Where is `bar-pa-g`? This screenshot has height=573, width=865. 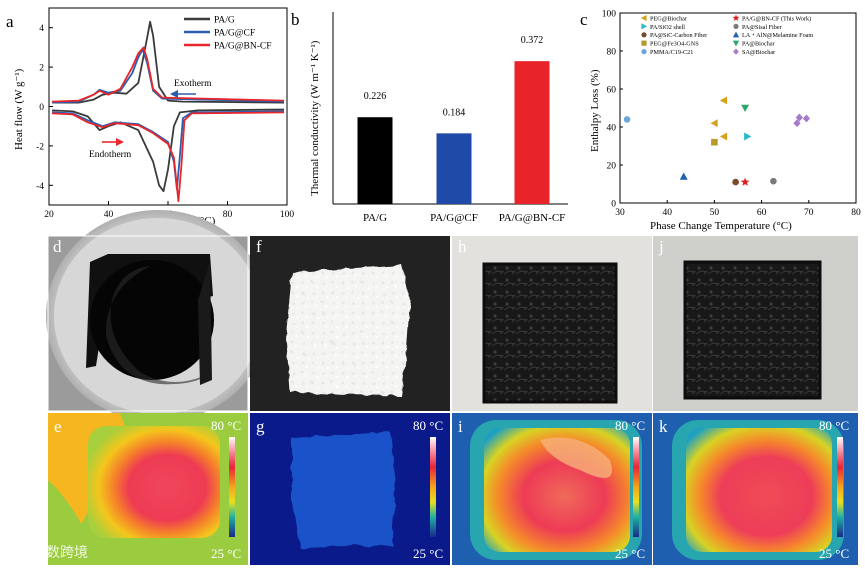
bar-pa-g is located at coordinates (375, 160).